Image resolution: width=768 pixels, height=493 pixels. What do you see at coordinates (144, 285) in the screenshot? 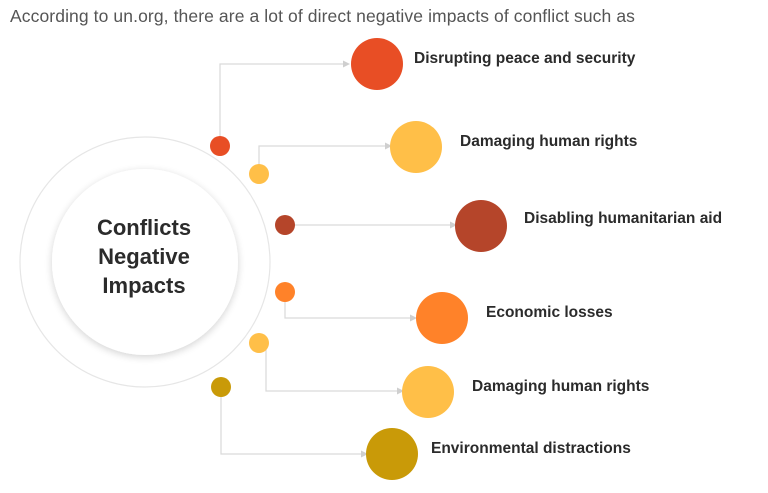
I see `center-title-line-3: Impacts` at bounding box center [144, 285].